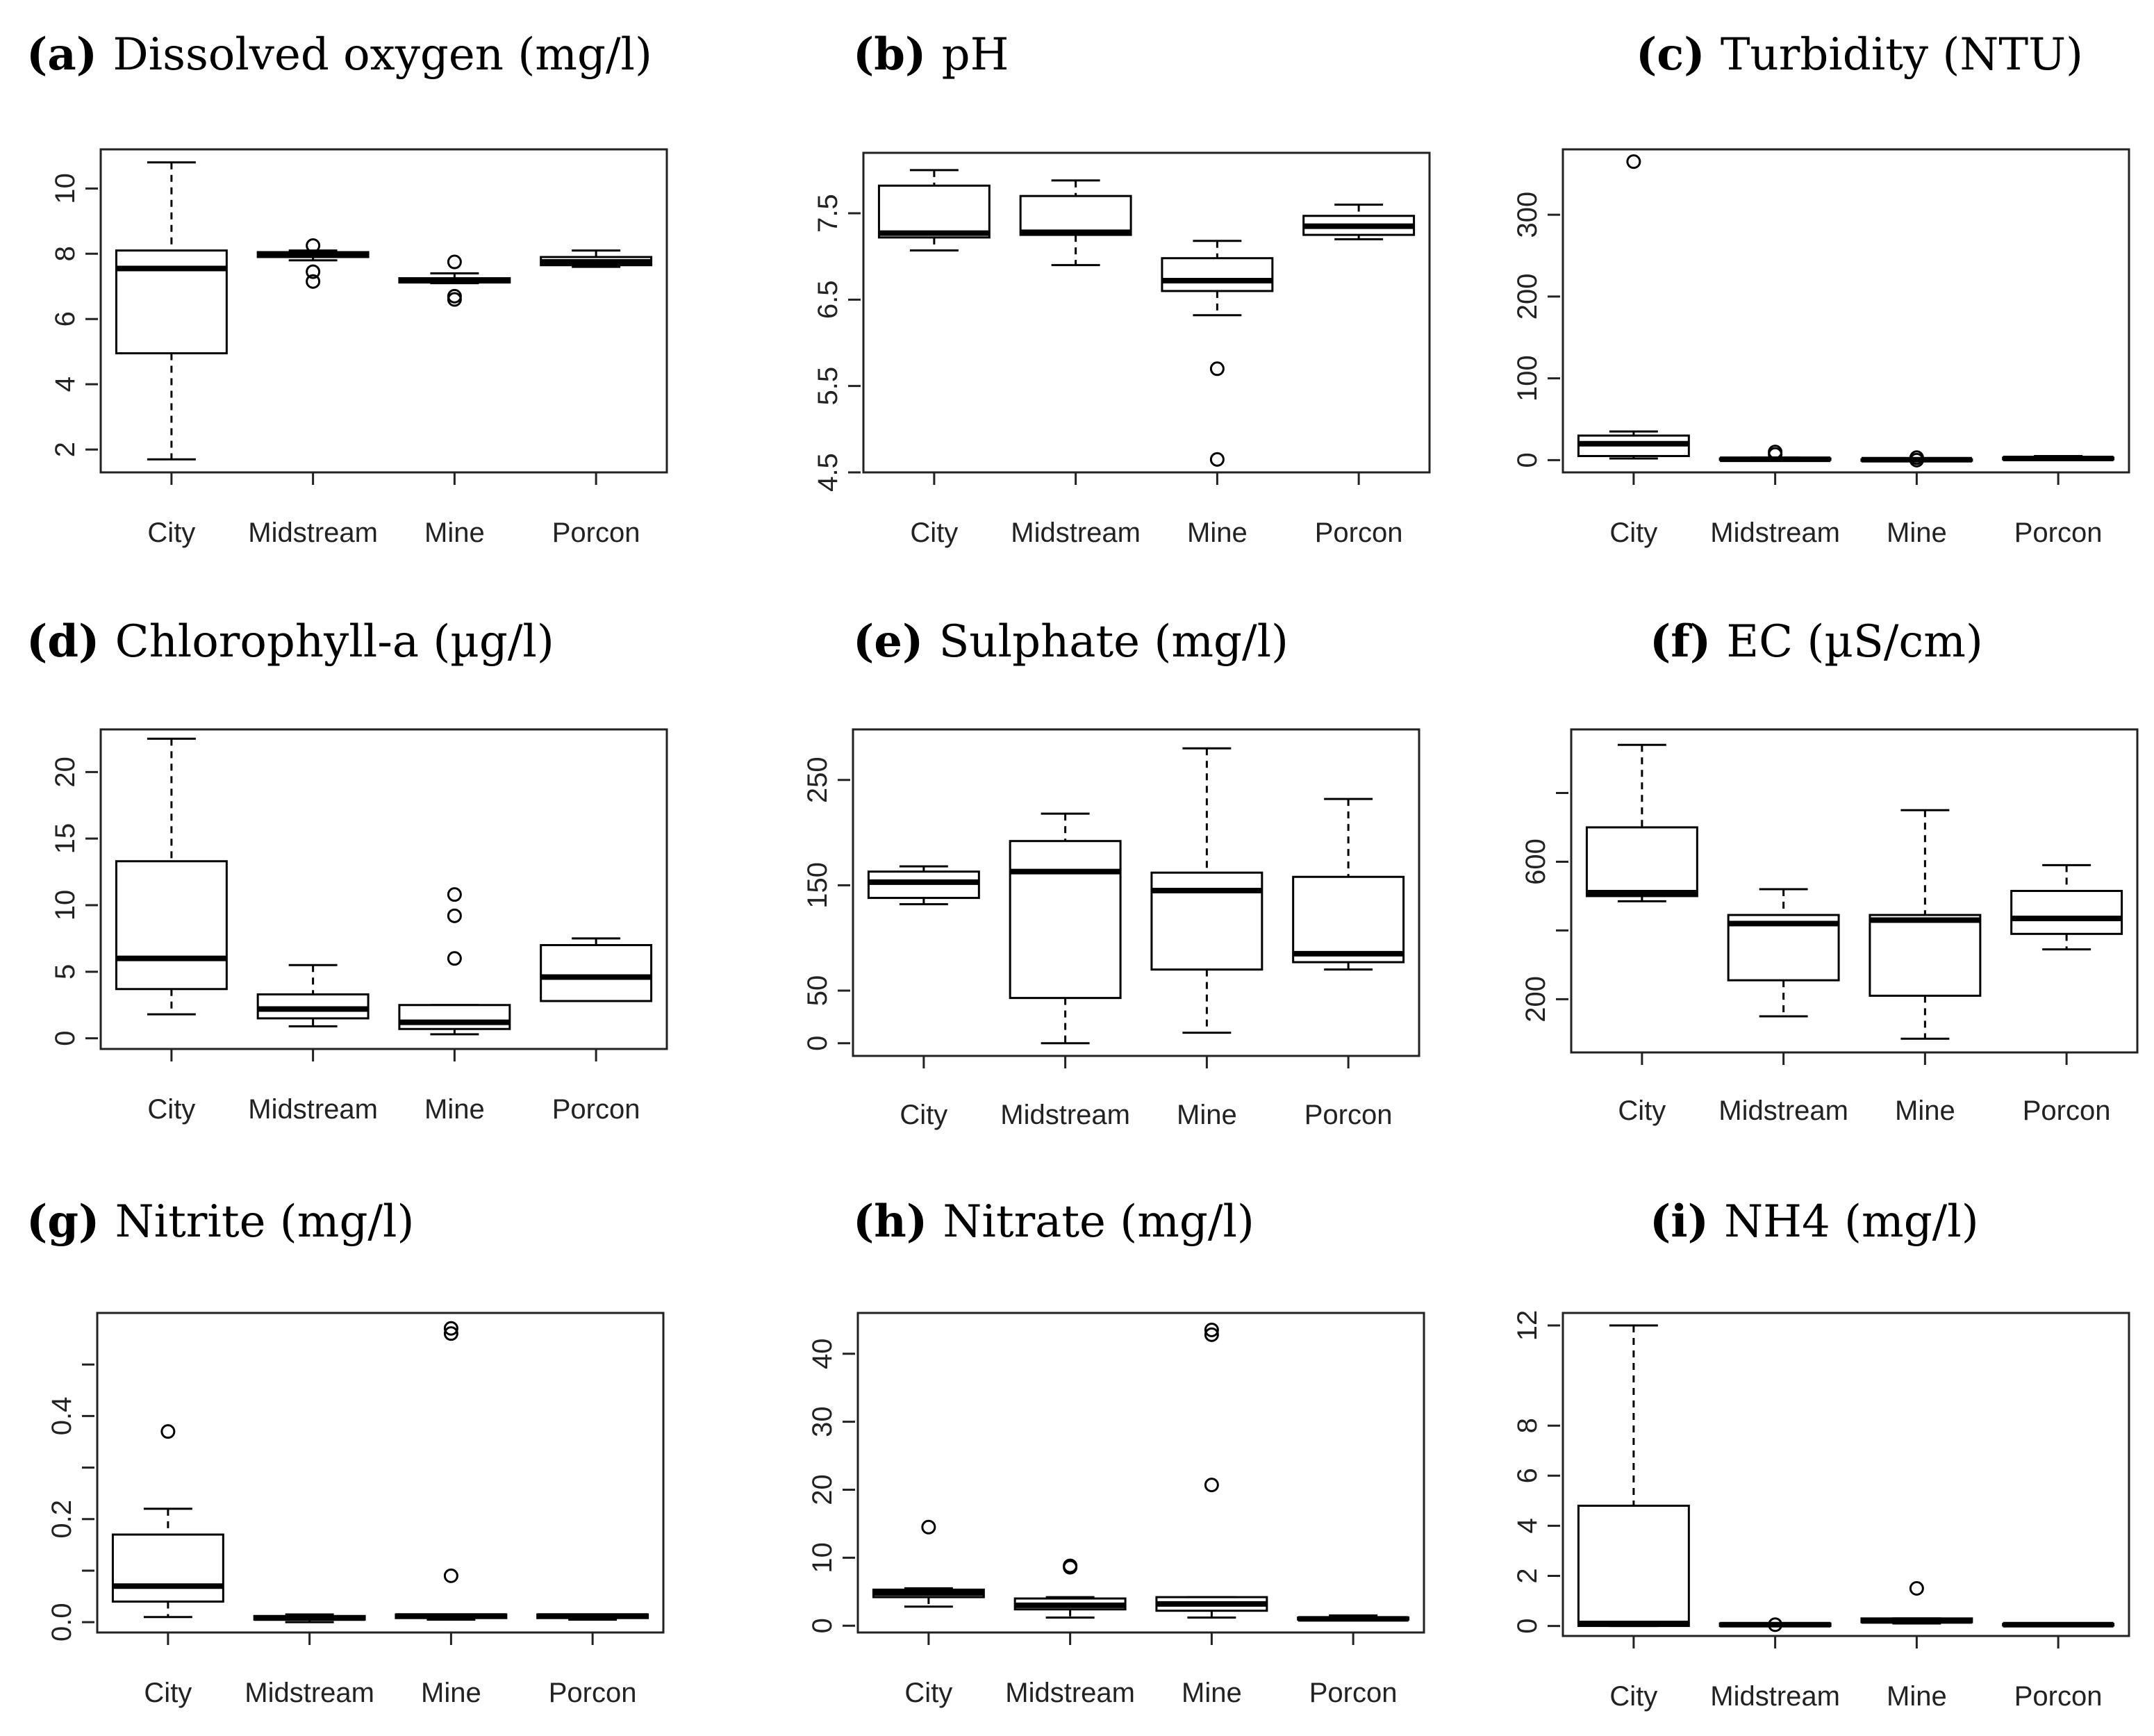 Image resolution: width=2154 pixels, height=1736 pixels. What do you see at coordinates (1098, 1222) in the screenshot?
I see `panel-title-text: Nitrate (mg/l)` at bounding box center [1098, 1222].